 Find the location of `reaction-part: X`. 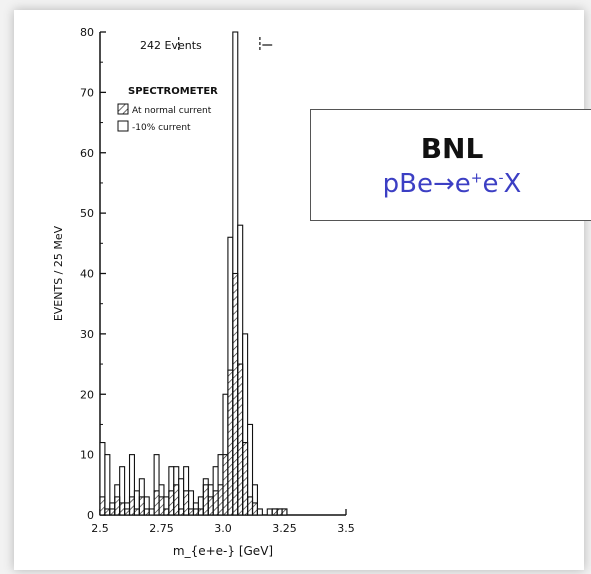

reaction-part: X is located at coordinates (512, 184).